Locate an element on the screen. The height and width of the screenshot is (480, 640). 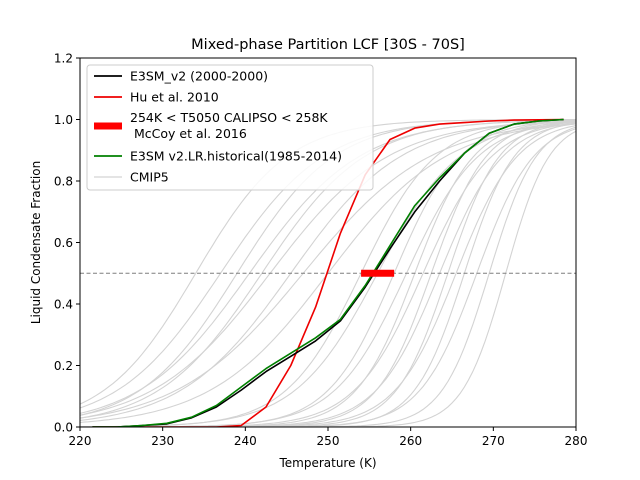
x-axis-ticks: 220 230 240 250 260 270 280 is located at coordinates (328, 437).